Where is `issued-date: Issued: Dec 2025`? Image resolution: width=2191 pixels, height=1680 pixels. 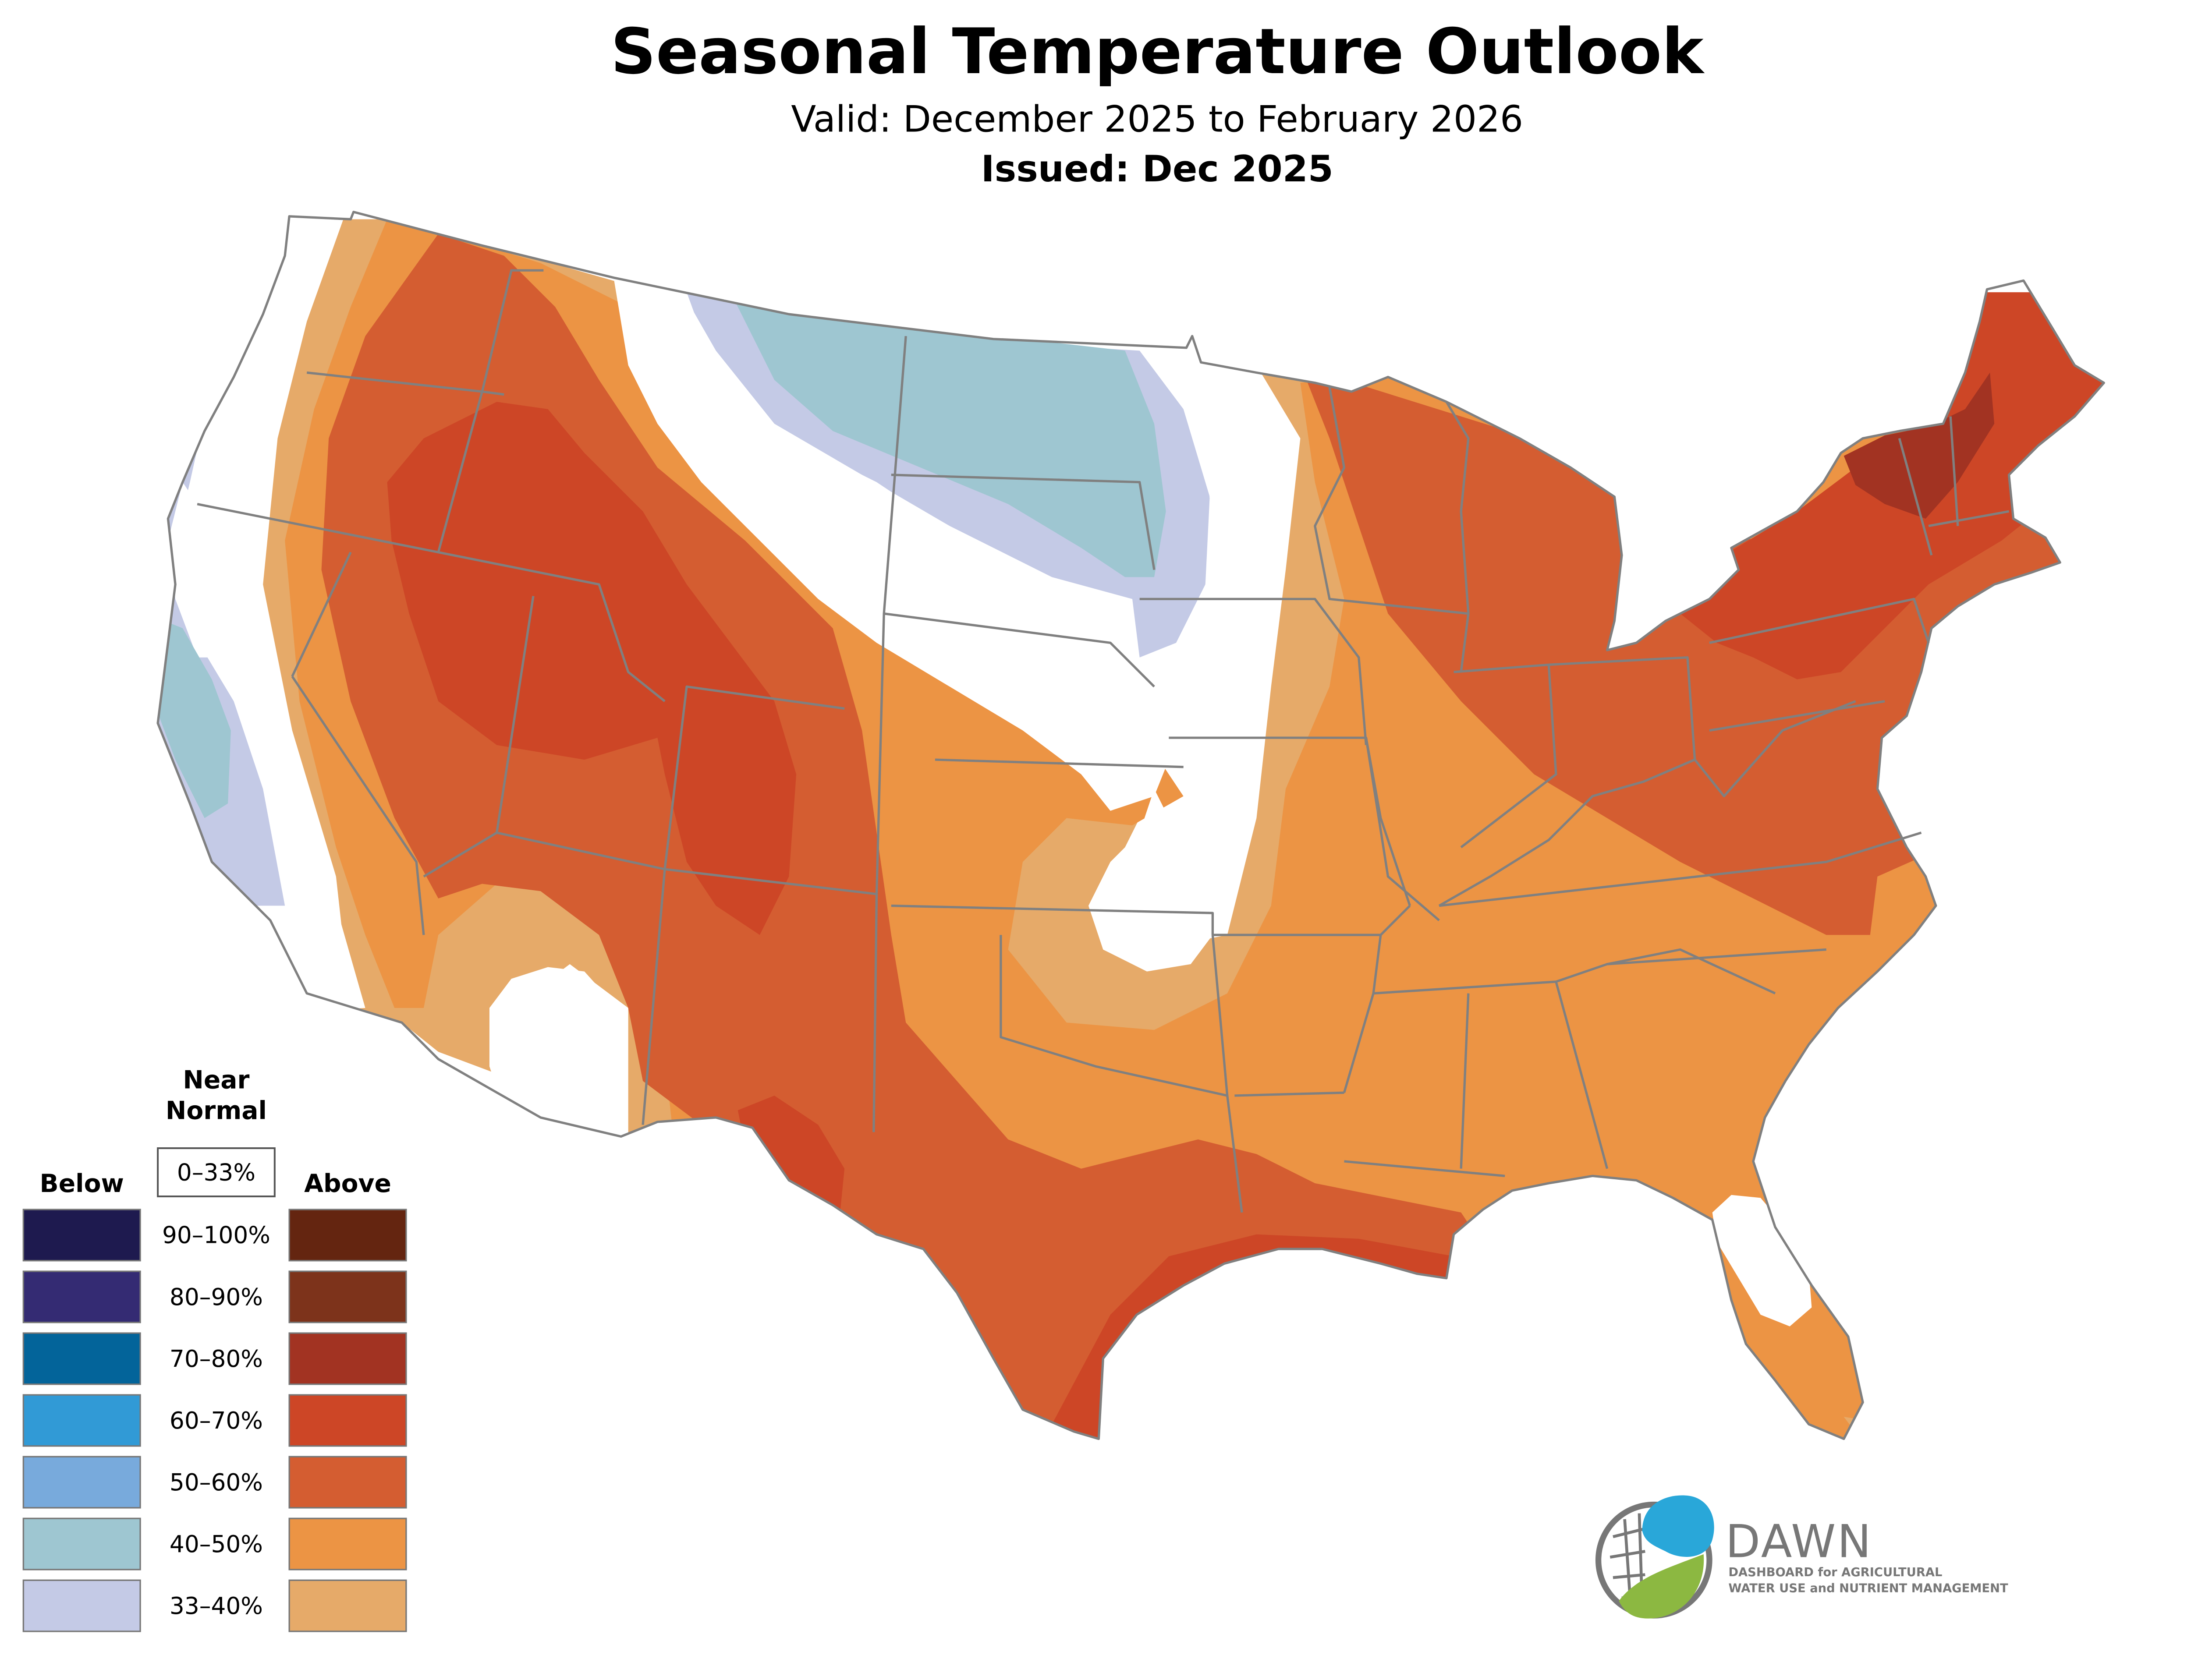
issued-date: Issued: Dec 2025 is located at coordinates (1157, 169).